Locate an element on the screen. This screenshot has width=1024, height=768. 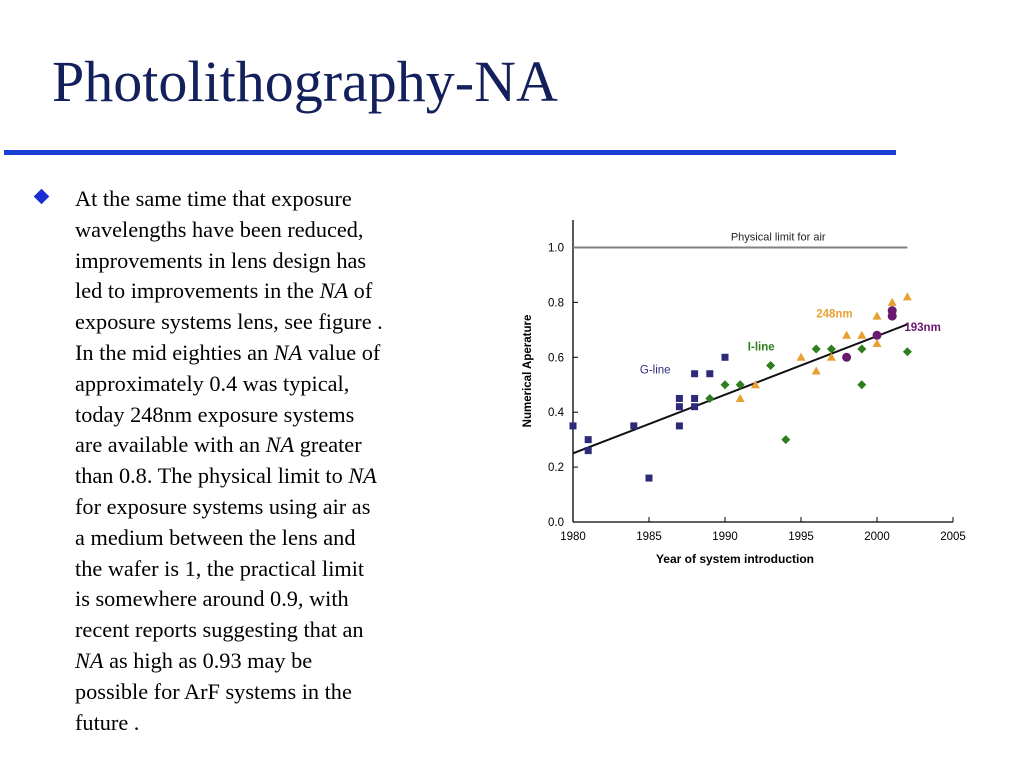
x-tick-label: 2000 is located at coordinates (877, 537).